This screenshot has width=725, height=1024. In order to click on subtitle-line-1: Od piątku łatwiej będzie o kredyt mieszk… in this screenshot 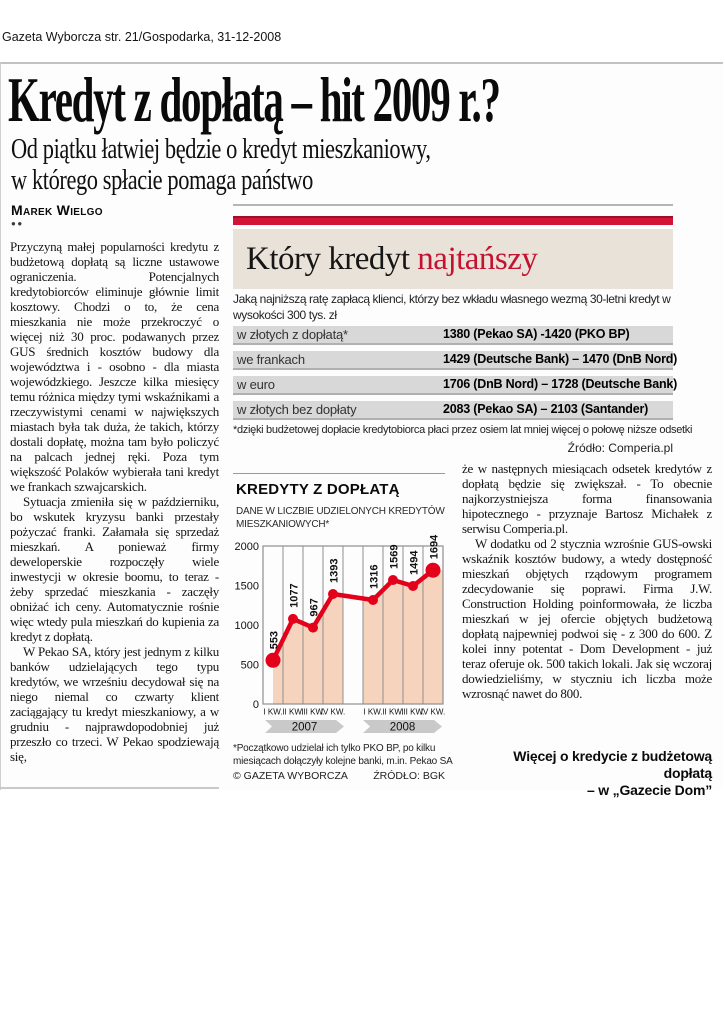, I will do `click(221, 149)`.